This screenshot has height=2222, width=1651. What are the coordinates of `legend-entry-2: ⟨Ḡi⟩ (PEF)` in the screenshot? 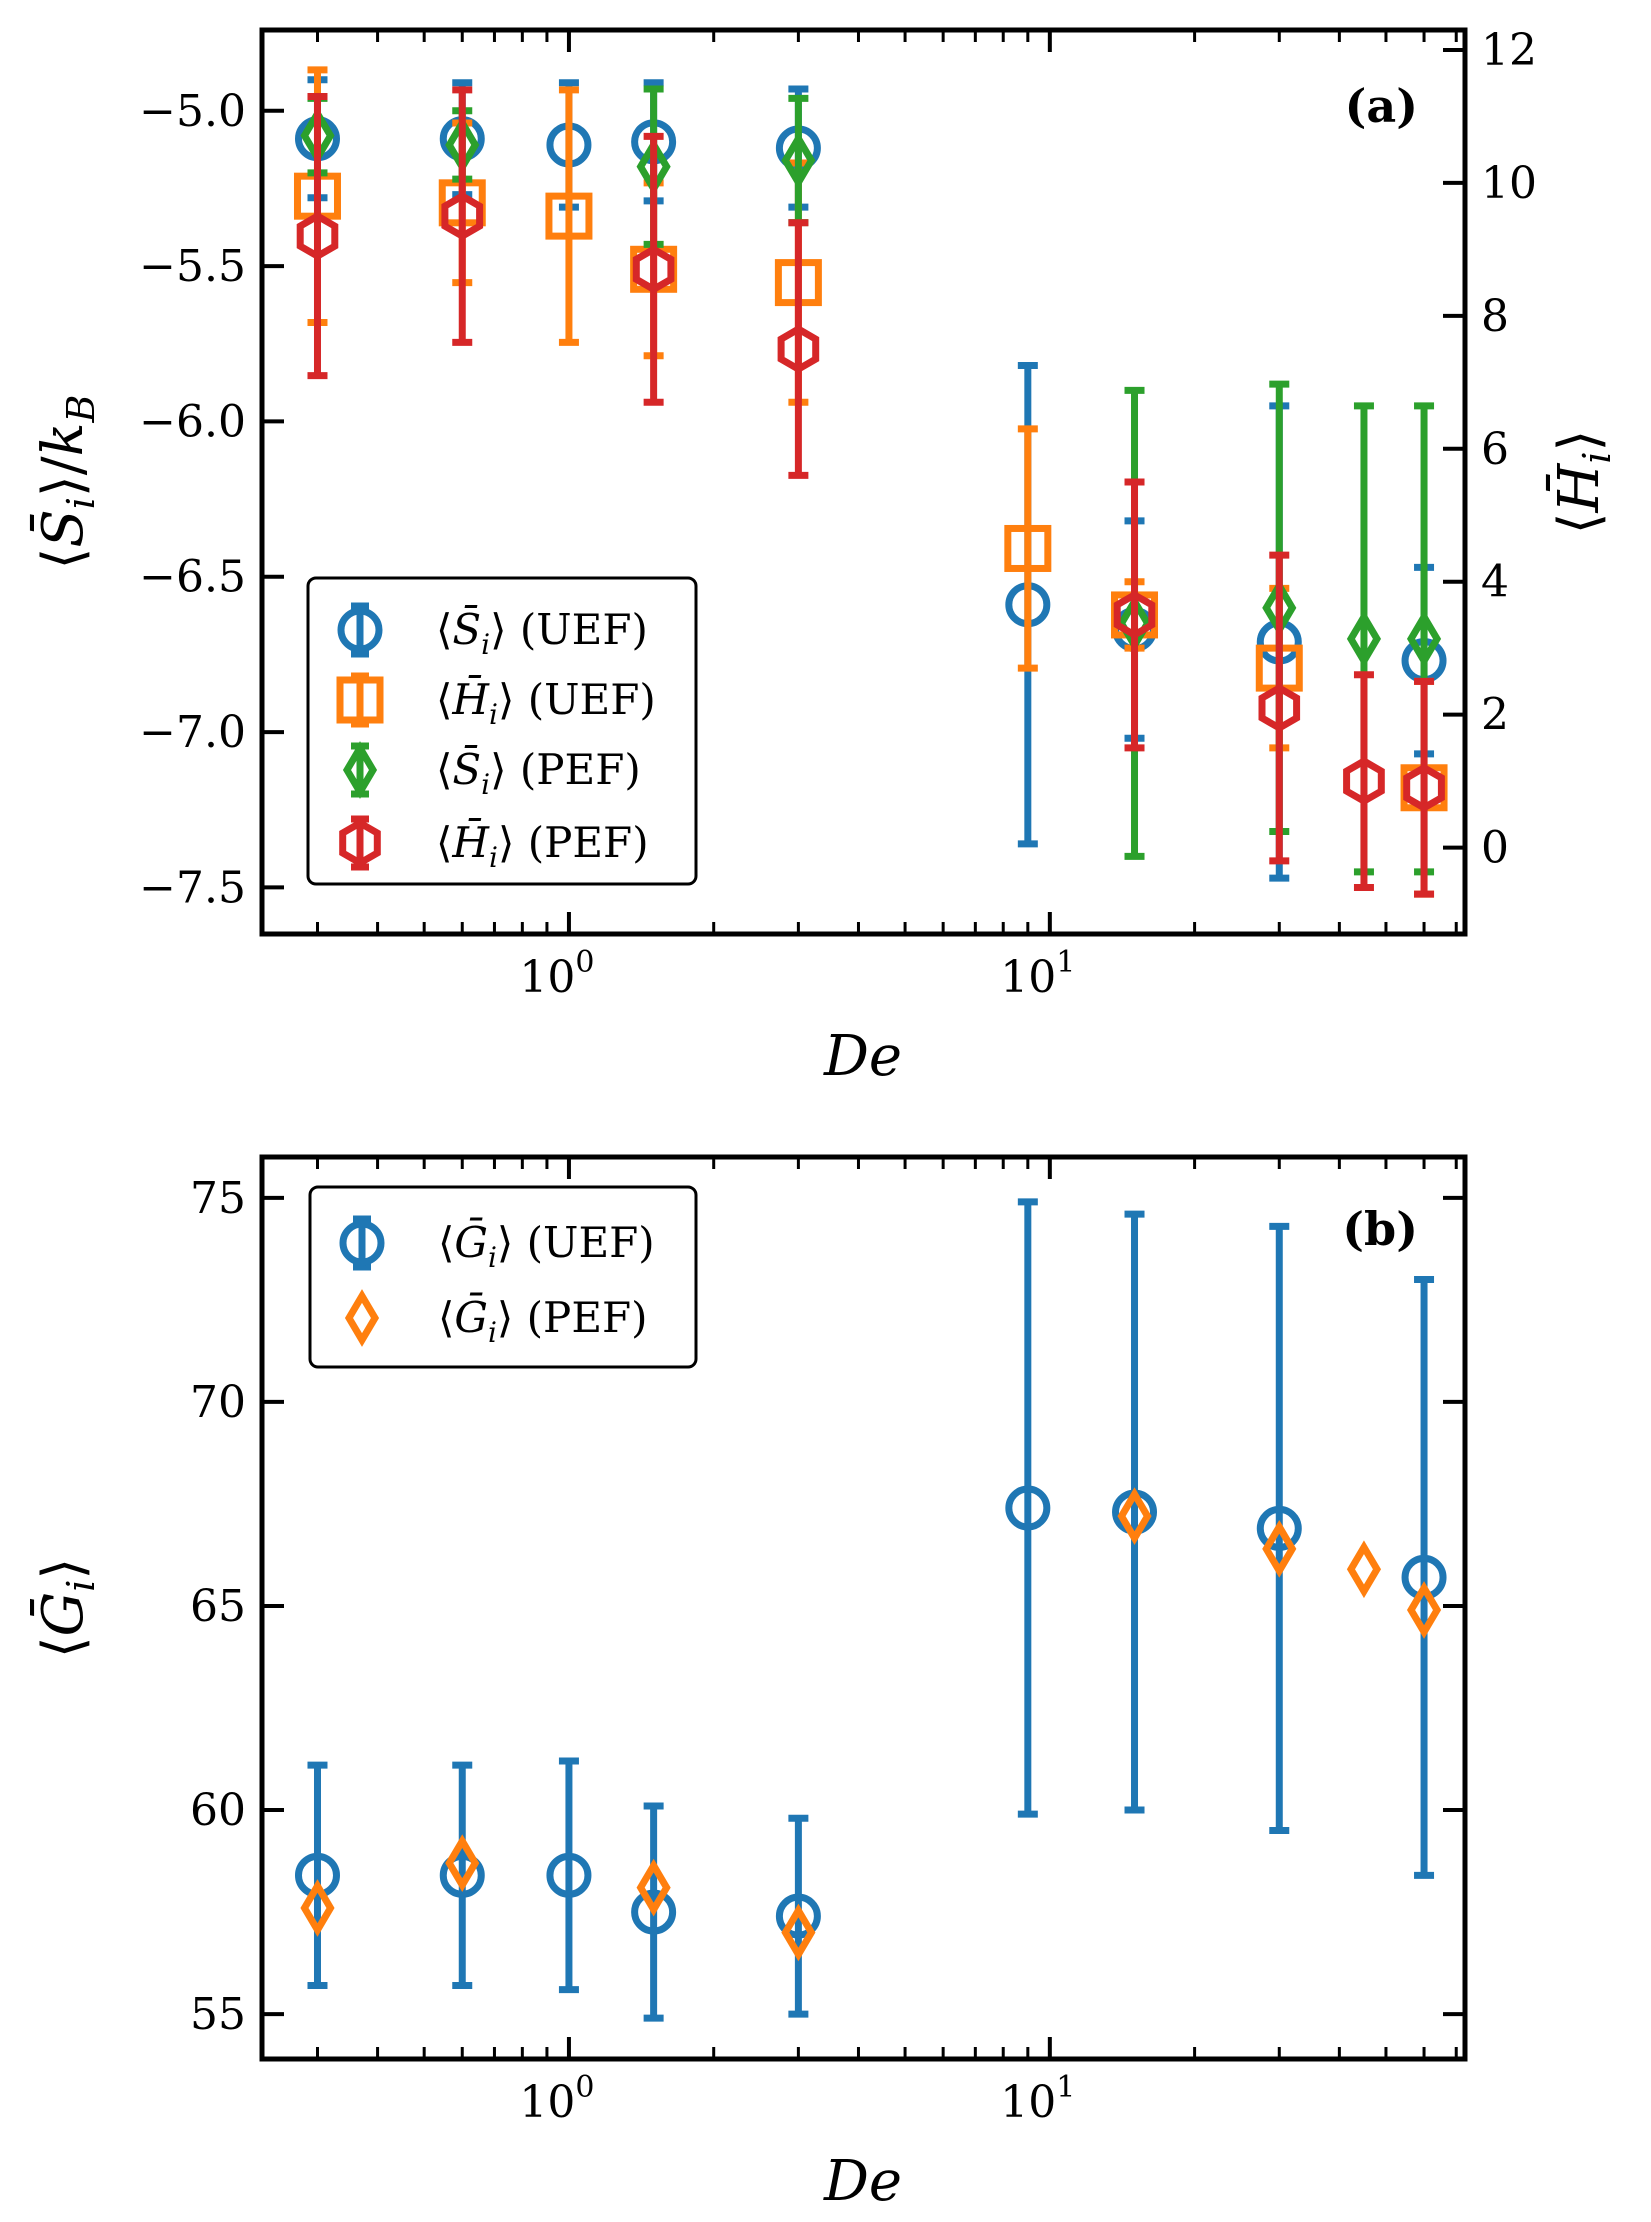 It's located at (543, 1320).